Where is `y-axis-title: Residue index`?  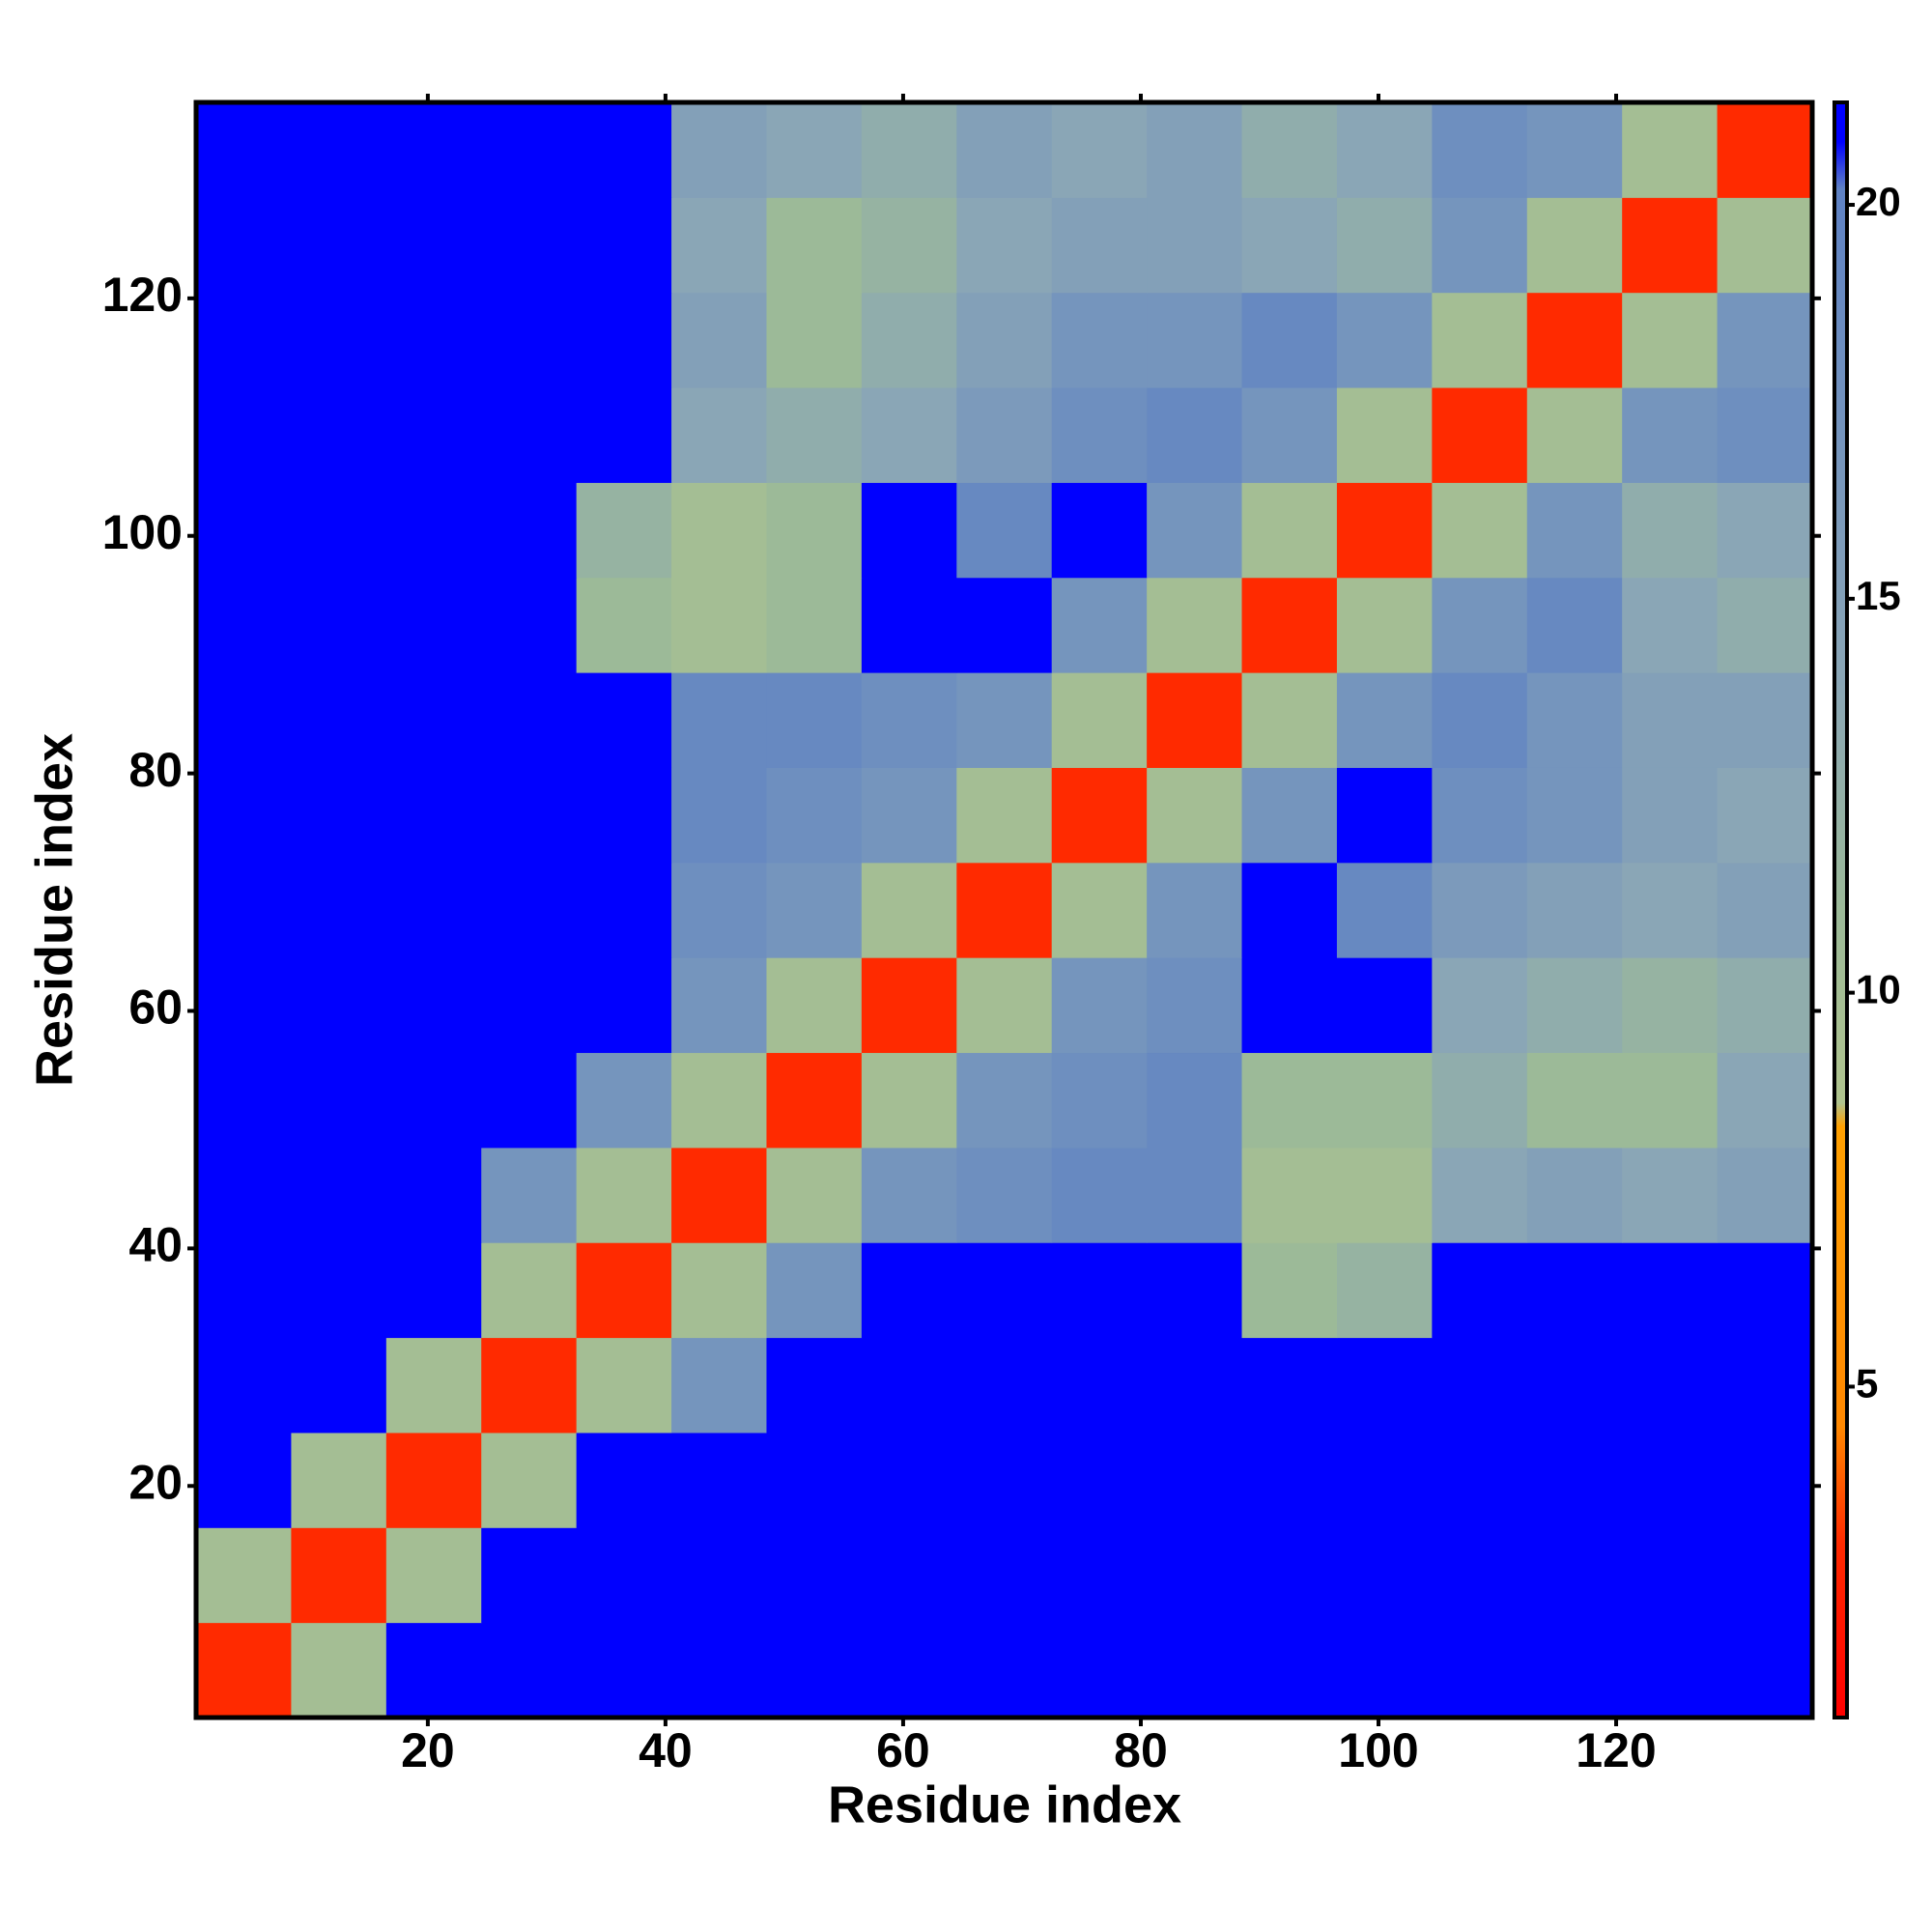
y-axis-title: Residue index is located at coordinates (54, 910).